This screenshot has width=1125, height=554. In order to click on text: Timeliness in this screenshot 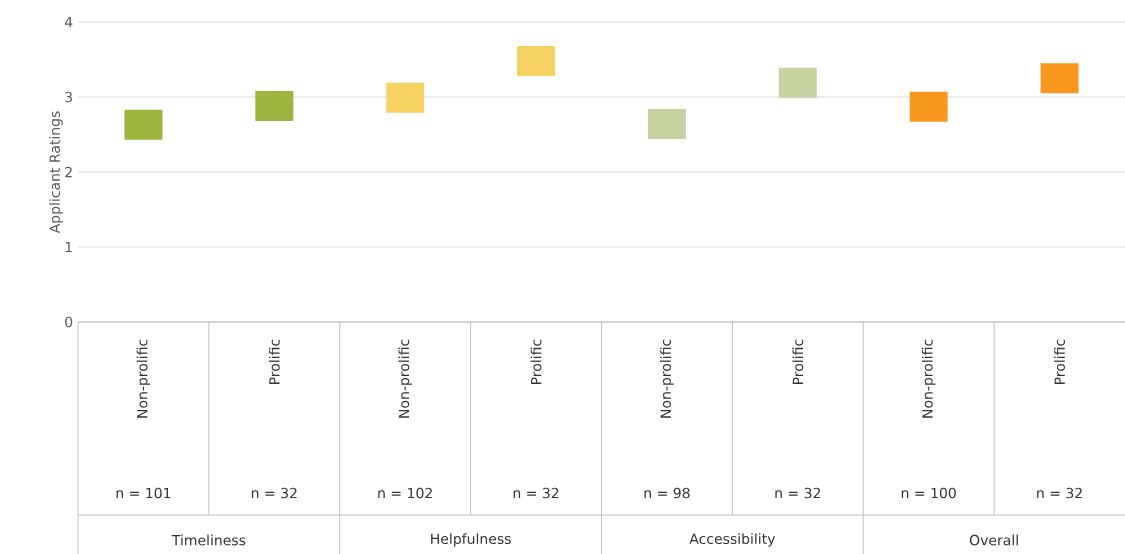, I will do `click(208, 540)`.